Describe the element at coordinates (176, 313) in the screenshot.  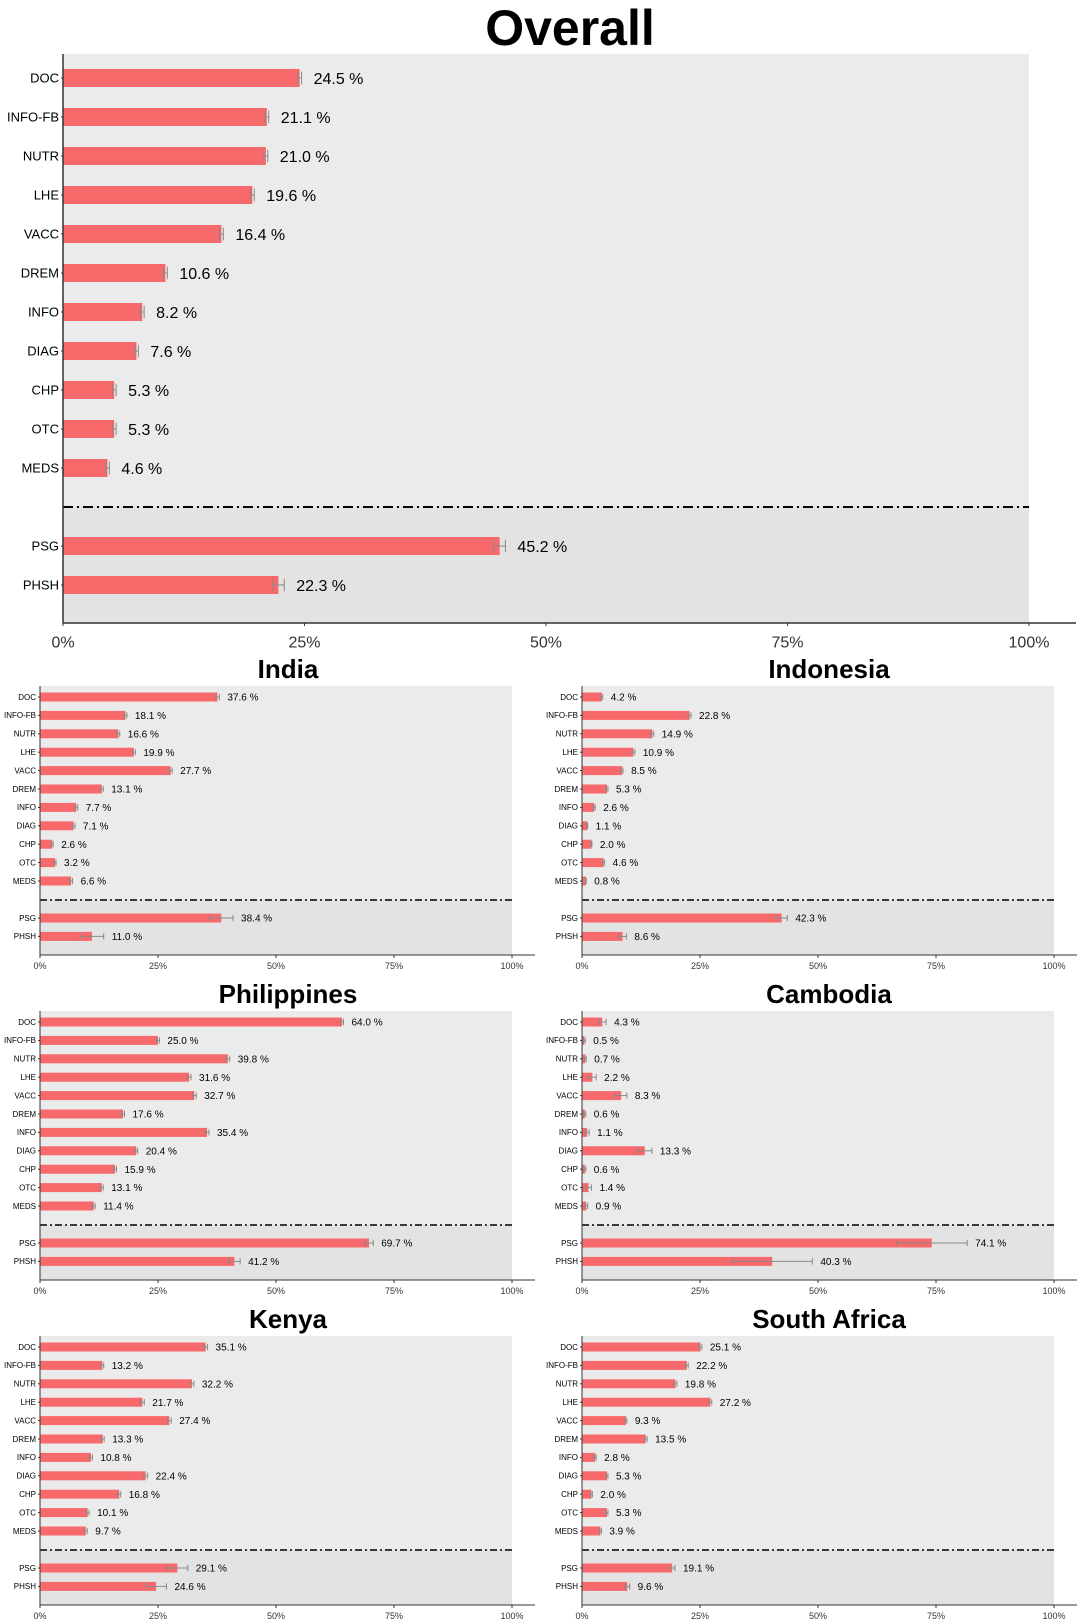
I see `data-label: 8.2 %` at that location.